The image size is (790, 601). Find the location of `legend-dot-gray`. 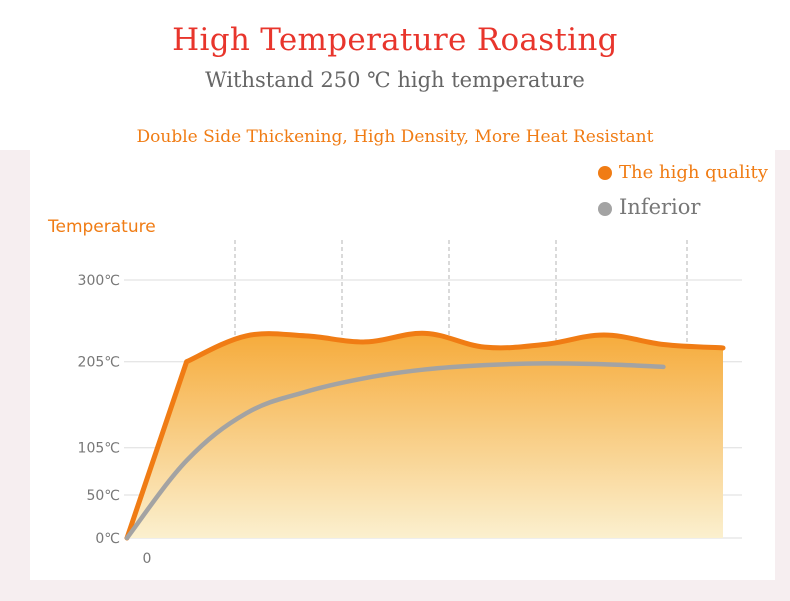

legend-dot-gray is located at coordinates (605, 208).